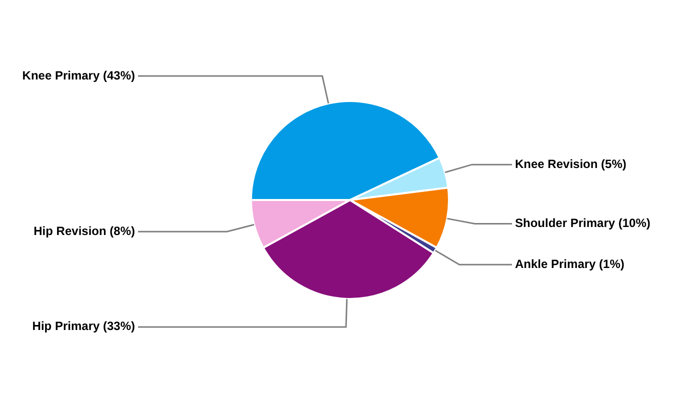 This screenshot has height=400, width=700. What do you see at coordinates (569, 263) in the screenshot?
I see `slice-label: Ankle Primary (1%)` at bounding box center [569, 263].